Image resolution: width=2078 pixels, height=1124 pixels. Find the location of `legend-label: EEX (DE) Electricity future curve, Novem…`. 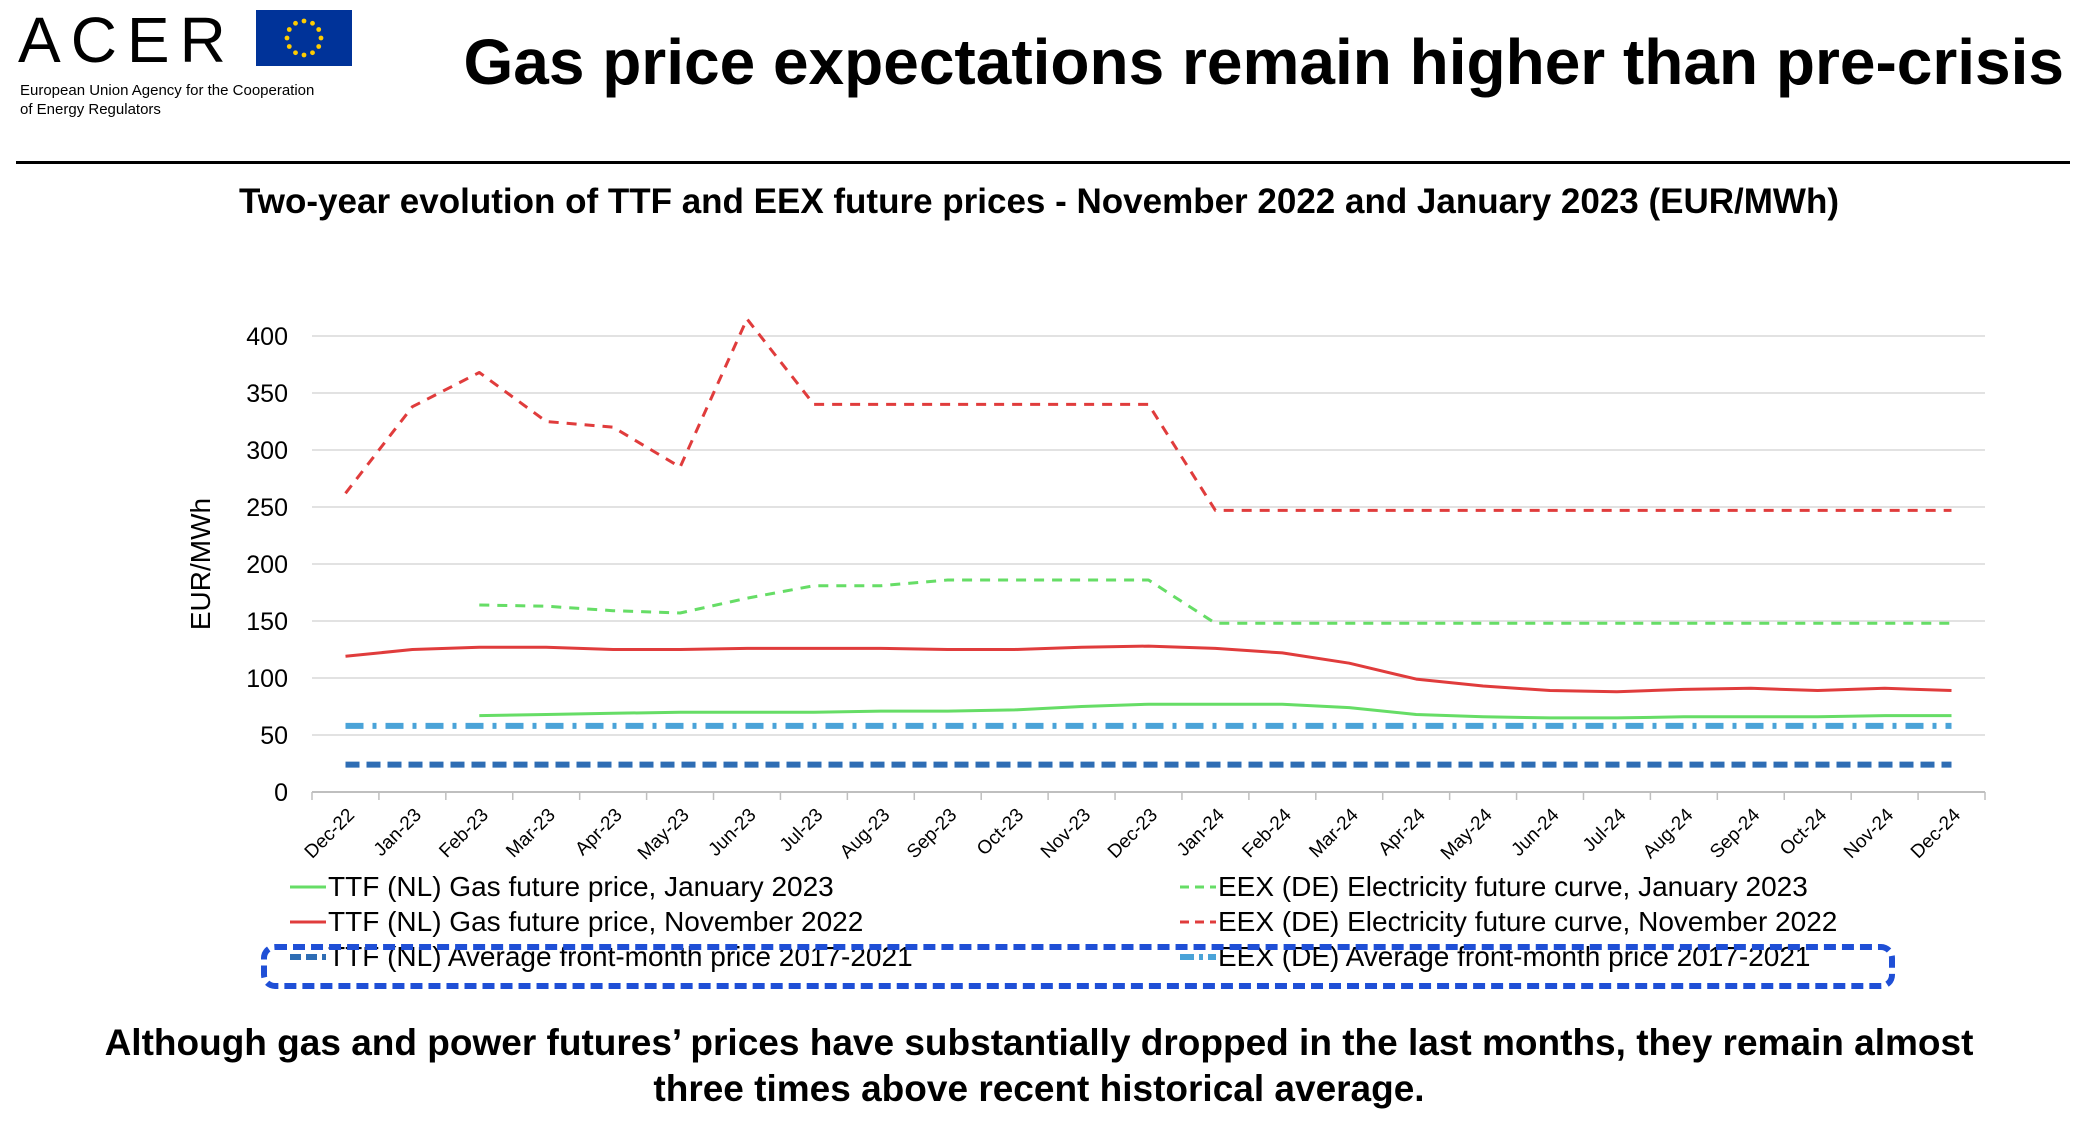

legend-label: EEX (DE) Electricity future curve, Novem… is located at coordinates (1527, 921).